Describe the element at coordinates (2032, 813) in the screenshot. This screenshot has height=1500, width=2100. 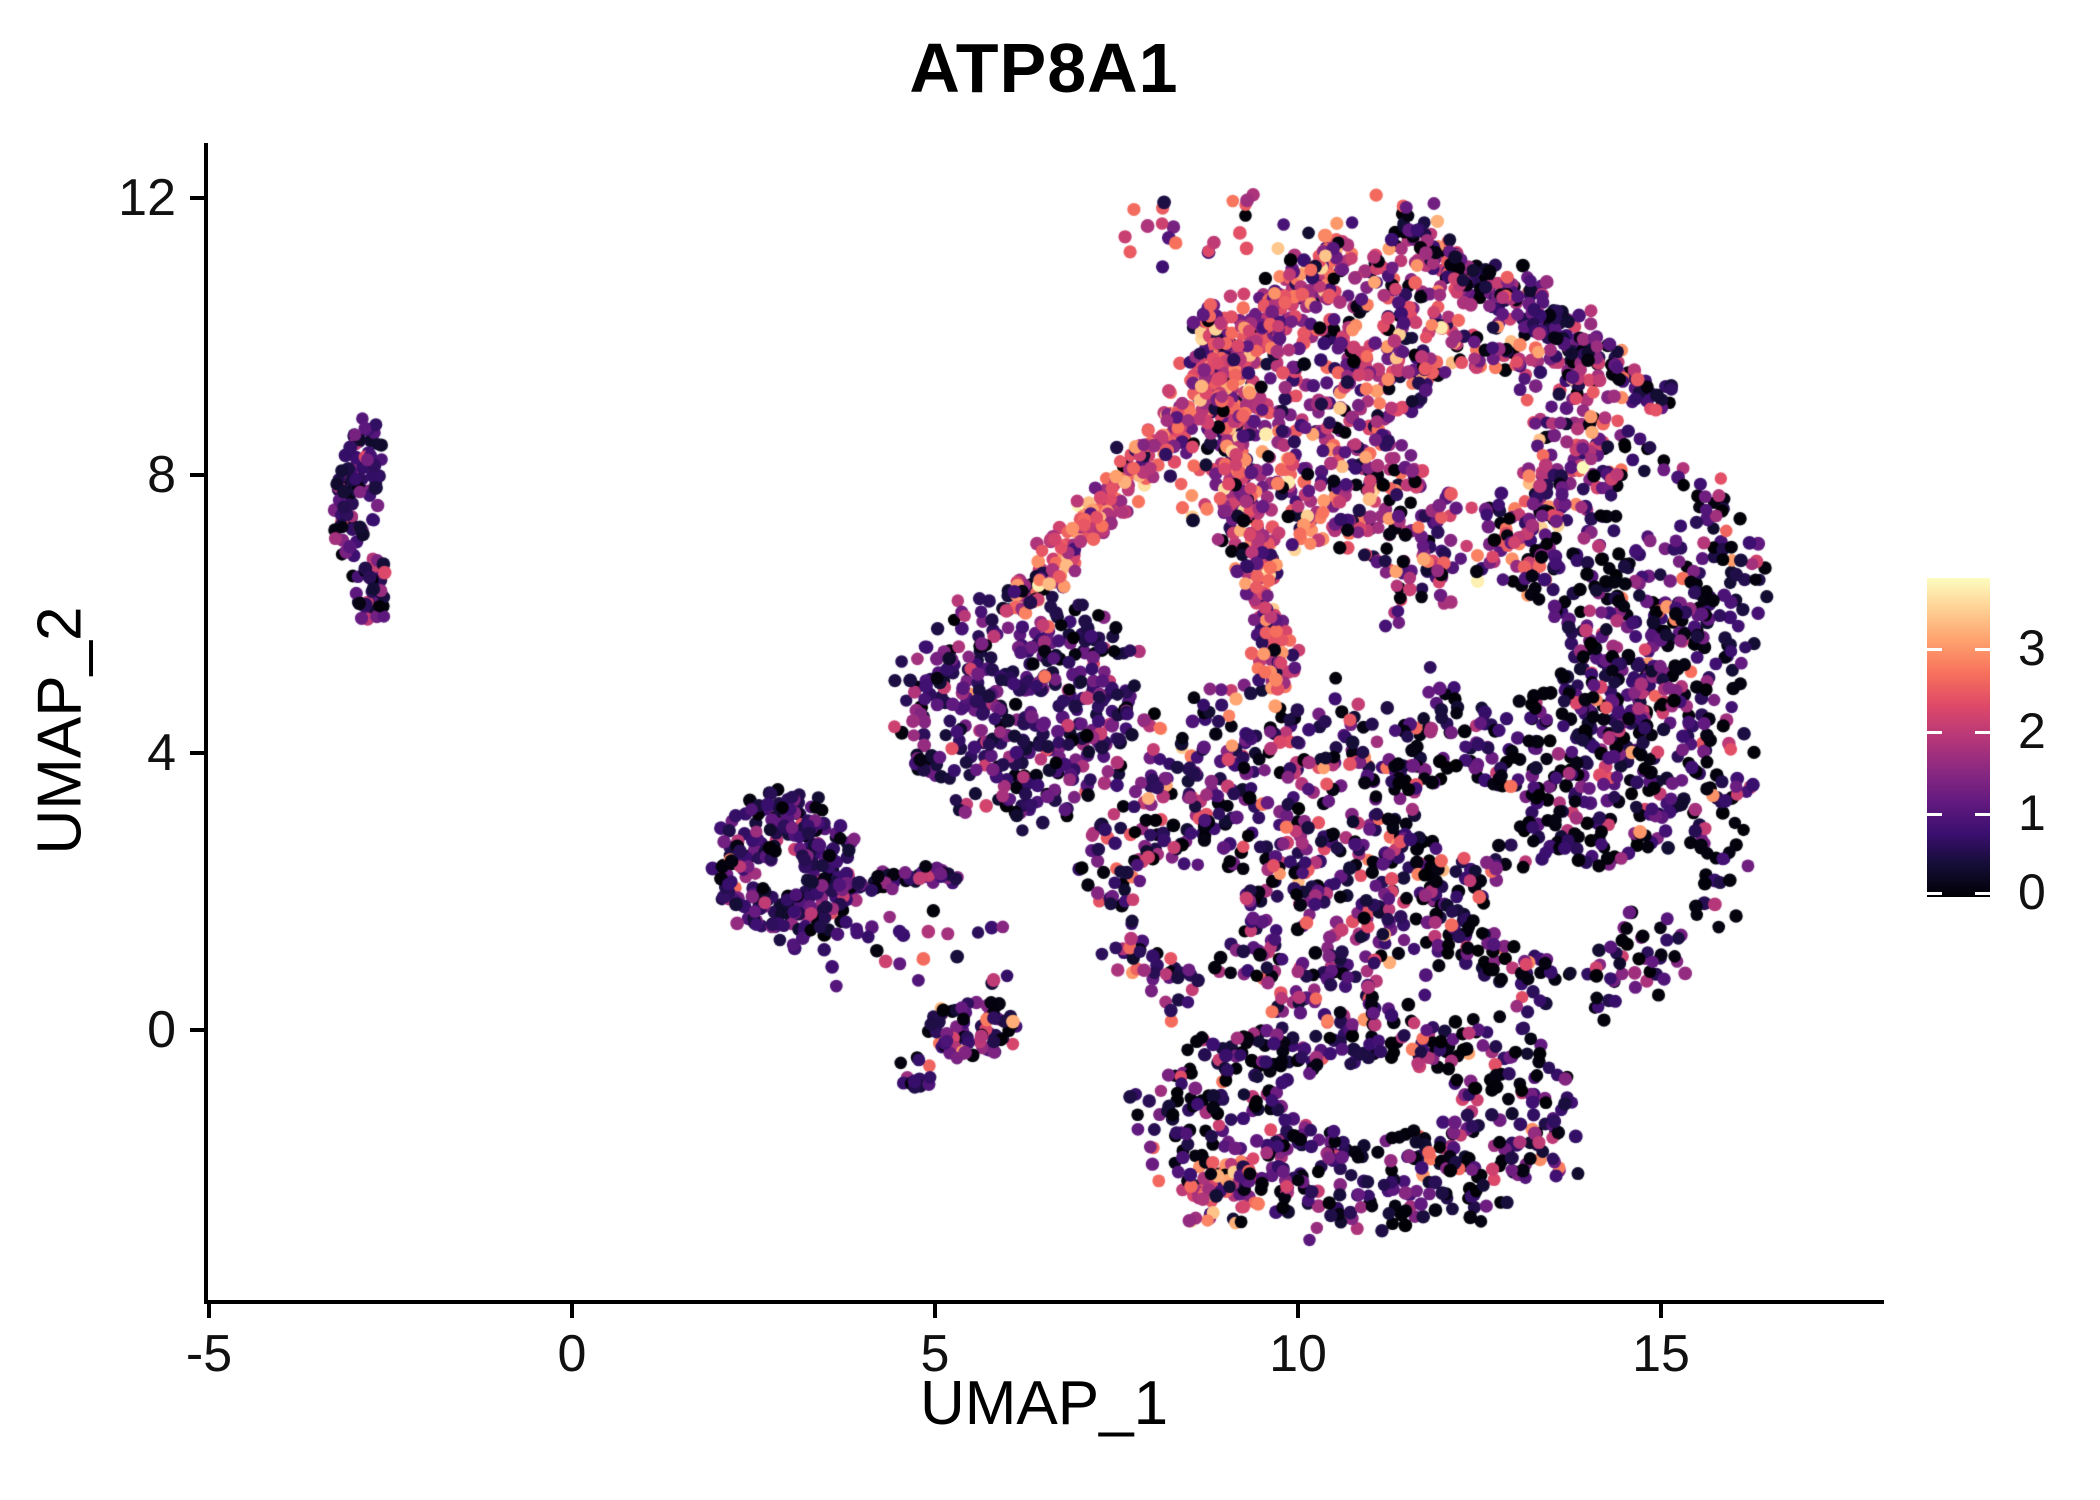
I see `colorbar-tick-label: 1` at that location.